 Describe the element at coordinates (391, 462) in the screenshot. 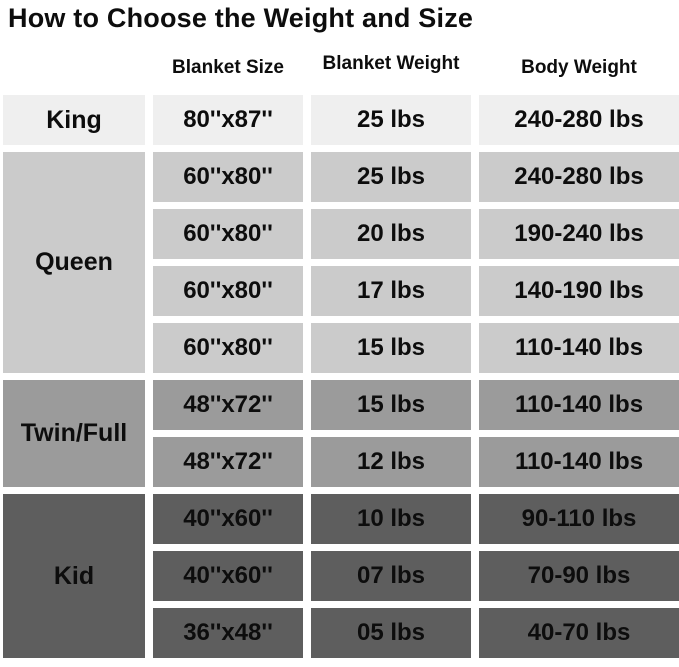

I see `cell-blanket-weight: 12 lbs` at that location.